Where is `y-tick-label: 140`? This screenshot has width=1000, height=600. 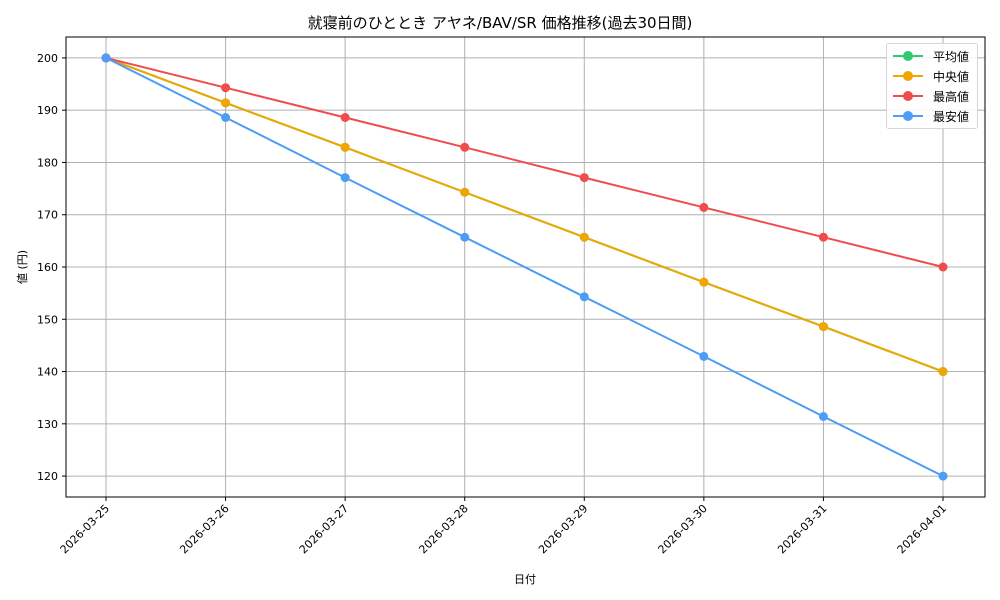
y-tick-label: 140 is located at coordinates (47, 372).